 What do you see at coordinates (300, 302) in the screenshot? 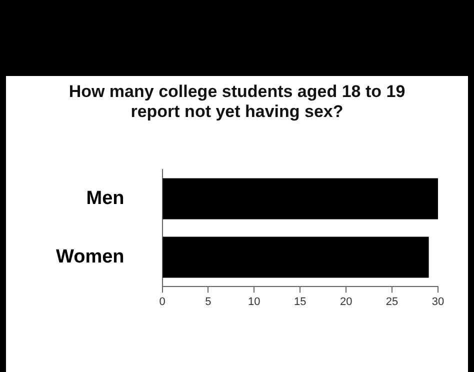
I see `x-tick-label: 15` at bounding box center [300, 302].